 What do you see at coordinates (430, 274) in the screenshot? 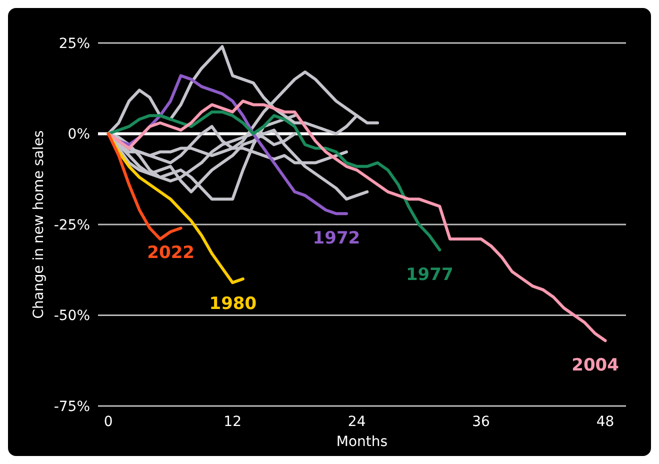
I see `series-label: 1977` at bounding box center [430, 274].